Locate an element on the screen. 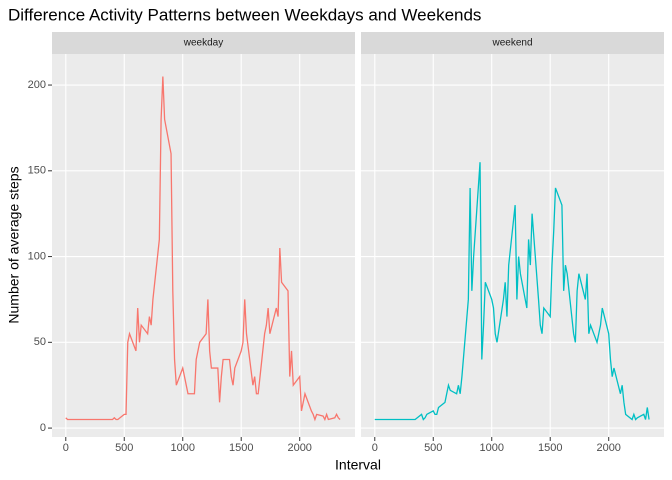 The width and height of the screenshot is (672, 480). y-tick-label: 150 is located at coordinates (37, 171).